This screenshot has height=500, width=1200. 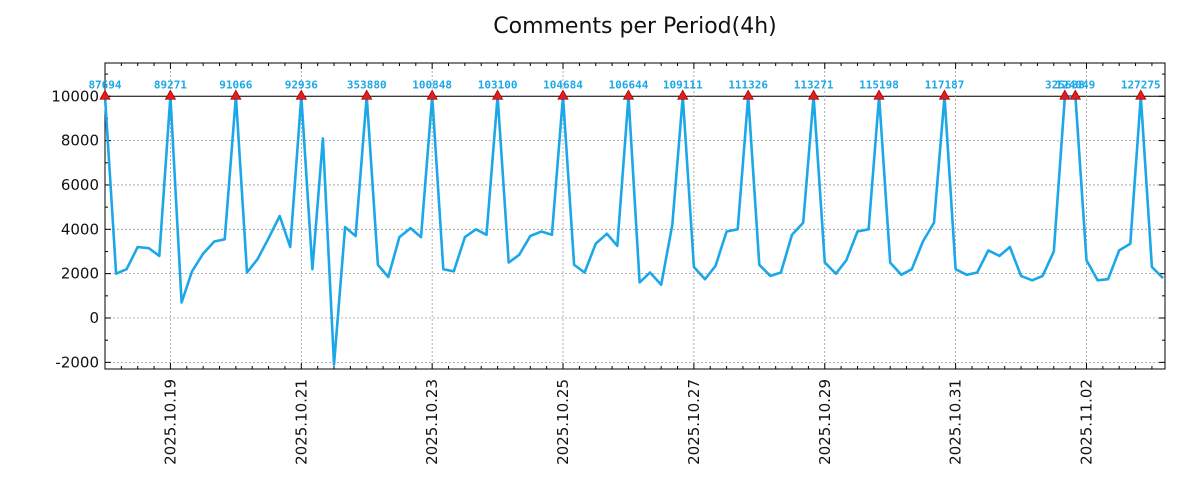 I want to click on y-tick-label: 8000, so click(x=80, y=141).